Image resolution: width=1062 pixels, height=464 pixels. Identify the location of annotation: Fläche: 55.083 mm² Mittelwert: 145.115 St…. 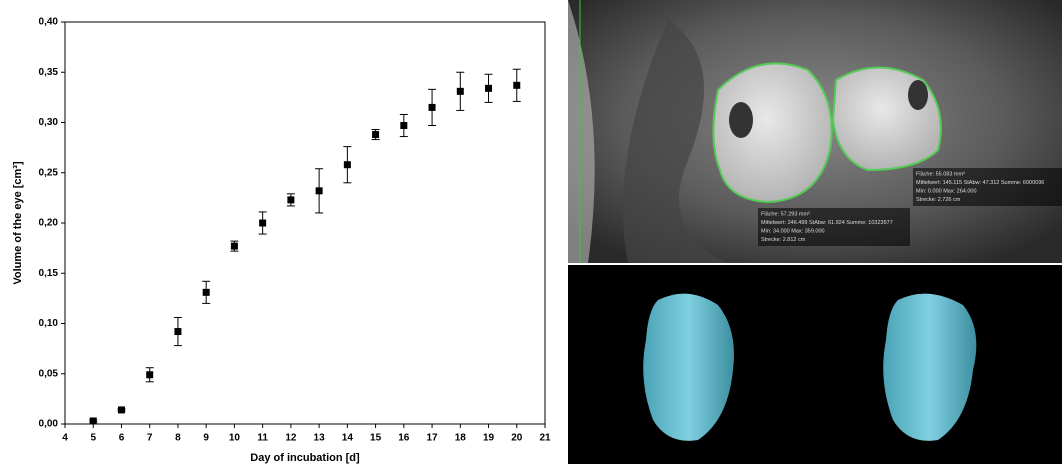
(980, 187).